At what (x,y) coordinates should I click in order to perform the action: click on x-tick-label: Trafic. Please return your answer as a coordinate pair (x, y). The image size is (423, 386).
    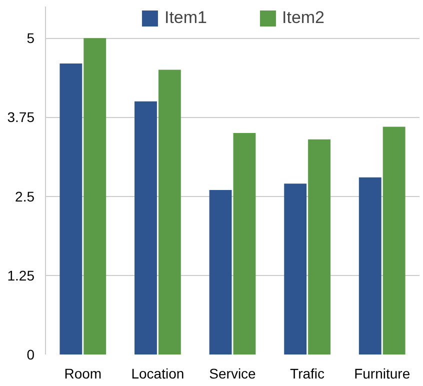
    Looking at the image, I should click on (307, 374).